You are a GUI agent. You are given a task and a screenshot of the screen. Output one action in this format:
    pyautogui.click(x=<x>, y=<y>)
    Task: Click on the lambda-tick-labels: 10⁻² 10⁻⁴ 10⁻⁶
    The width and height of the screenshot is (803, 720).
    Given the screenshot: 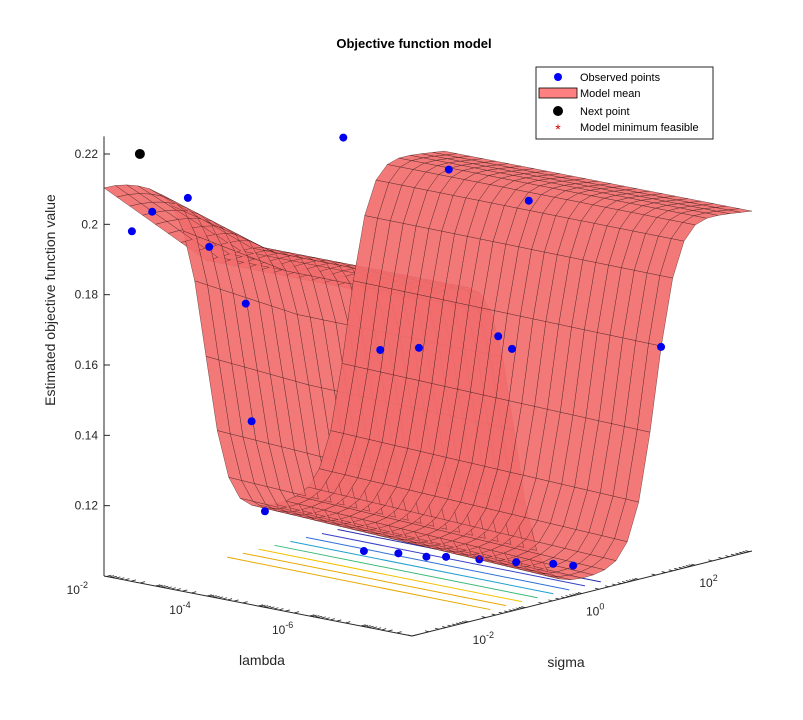 What is the action you would take?
    pyautogui.click(x=180, y=608)
    